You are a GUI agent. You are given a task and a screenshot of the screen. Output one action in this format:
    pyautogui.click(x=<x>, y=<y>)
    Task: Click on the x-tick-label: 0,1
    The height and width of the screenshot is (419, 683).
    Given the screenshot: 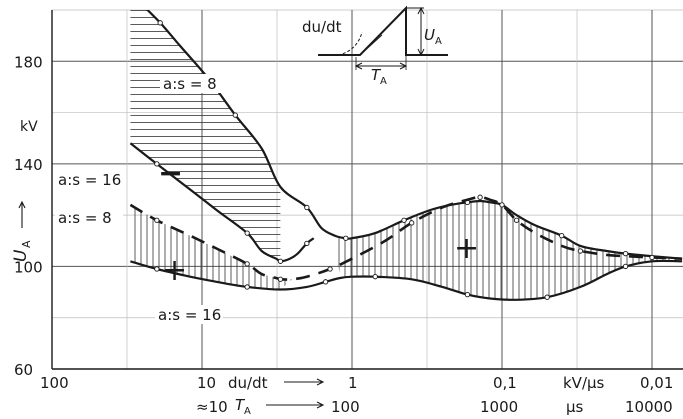 What is the action you would take?
    pyautogui.click(x=505, y=383)
    